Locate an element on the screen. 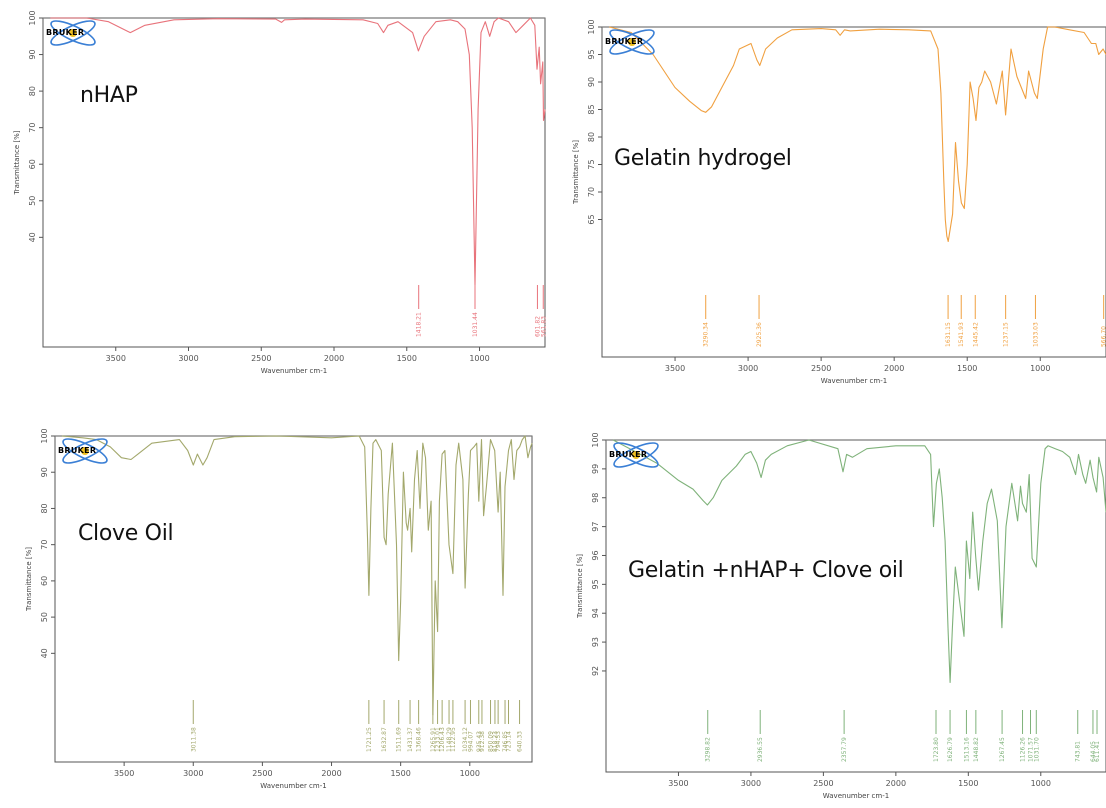 This screenshot has width=1106, height=808. peak-label: 1206.43 is located at coordinates (442, 739).